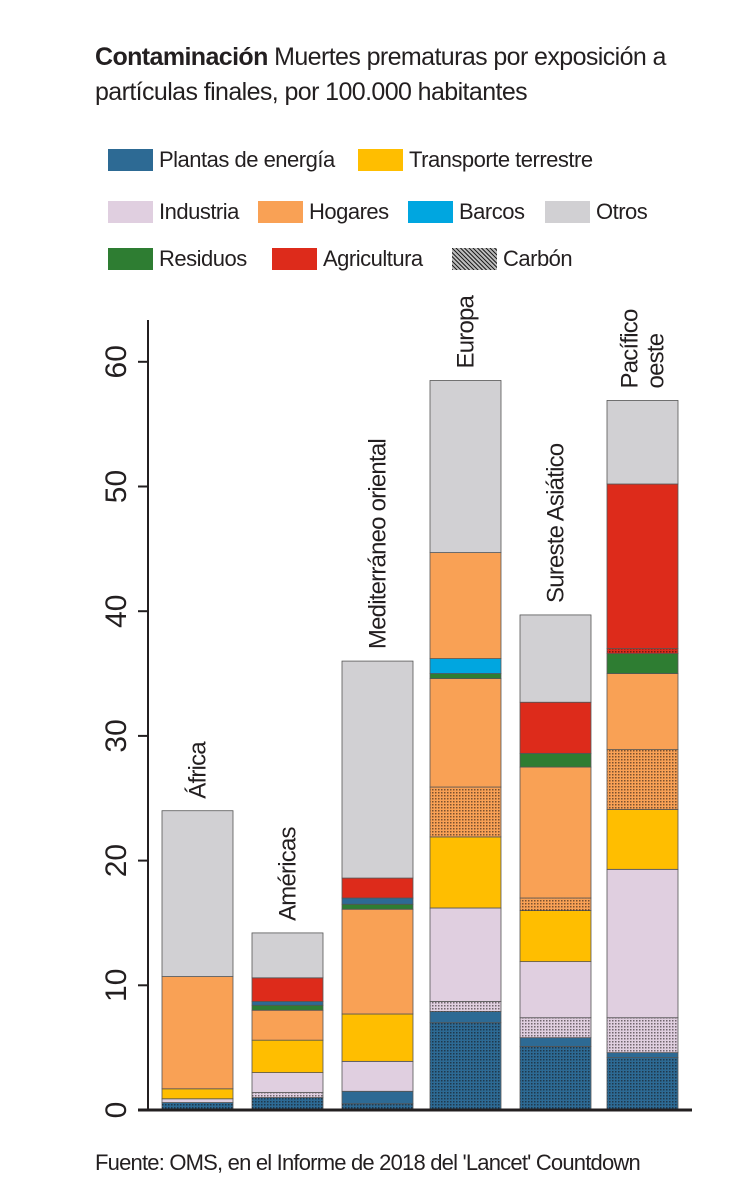 This screenshot has height=1200, width=738. Describe the element at coordinates (173, 212) in the screenshot. I see `legend-item-industria: Industria` at that location.